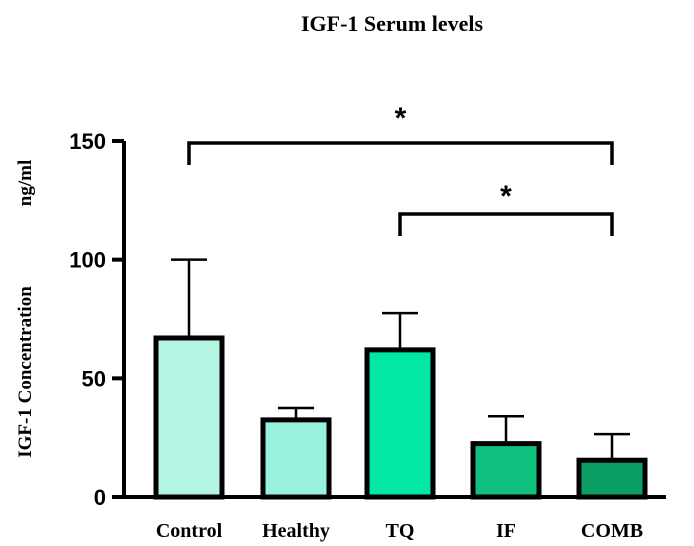  I want to click on x-tick-label: TQ, so click(400, 531).